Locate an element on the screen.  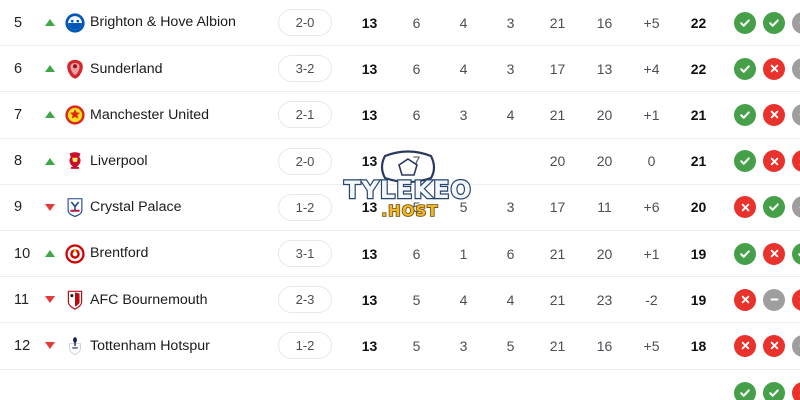
points-cell: 22 is located at coordinates (698, 22).